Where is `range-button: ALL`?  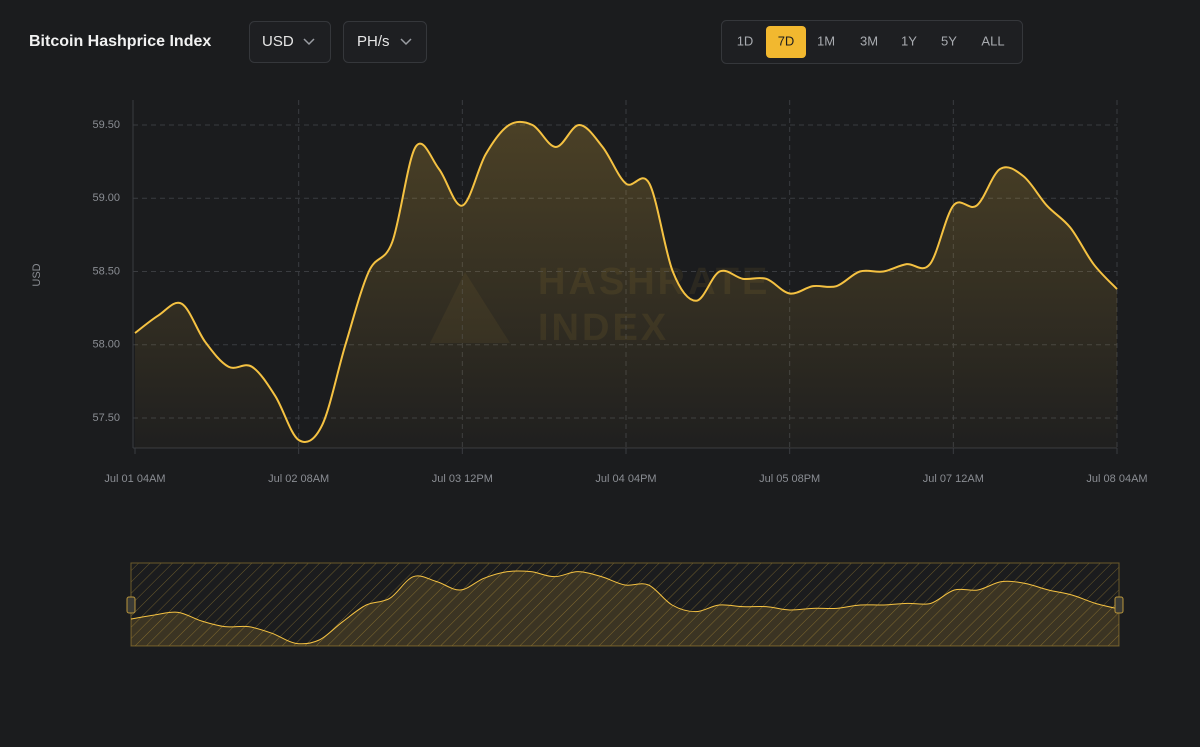
range-button: ALL is located at coordinates (992, 40).